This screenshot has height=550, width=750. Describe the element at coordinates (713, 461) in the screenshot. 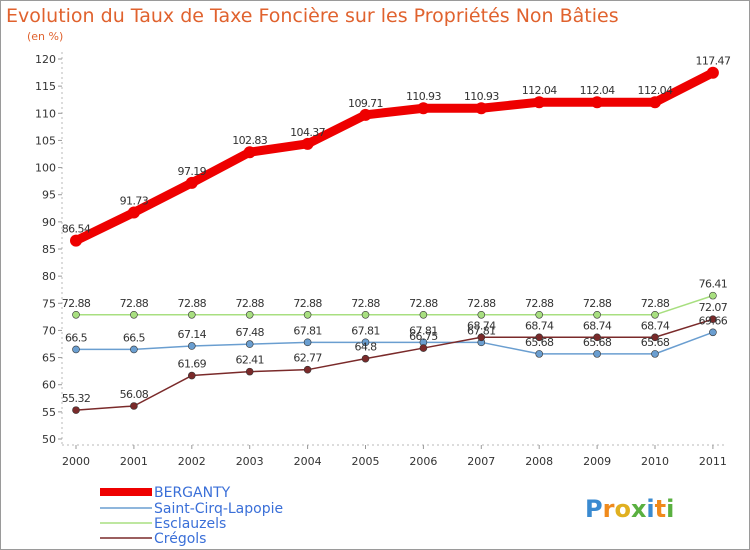

I see `x-tick-label: 2011` at that location.